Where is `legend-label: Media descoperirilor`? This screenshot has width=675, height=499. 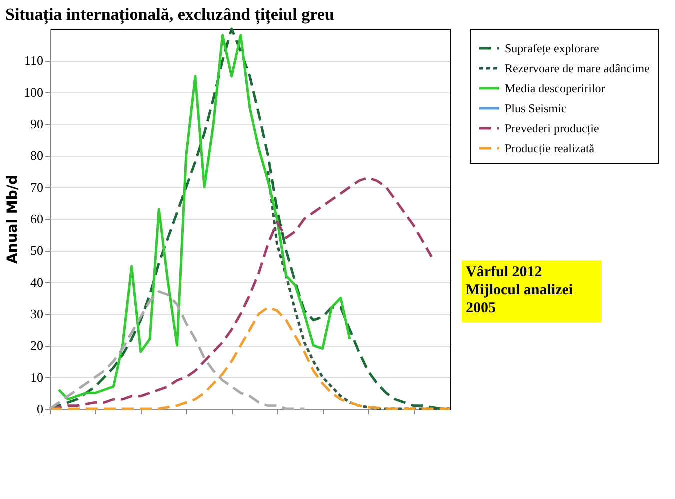 legend-label: Media descoperirilor is located at coordinates (555, 89).